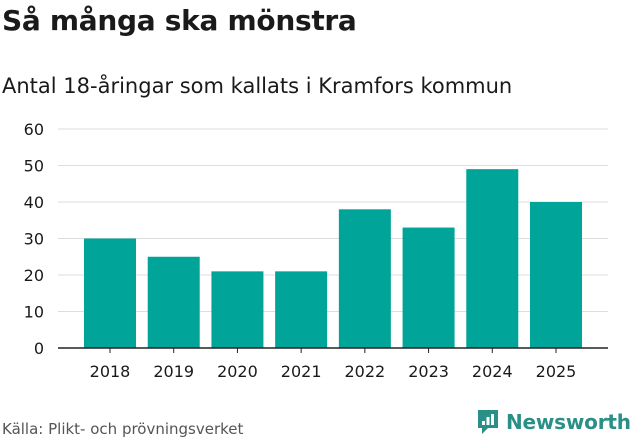 The width and height of the screenshot is (631, 439). Describe the element at coordinates (556, 275) in the screenshot. I see `bar-2025` at that location.